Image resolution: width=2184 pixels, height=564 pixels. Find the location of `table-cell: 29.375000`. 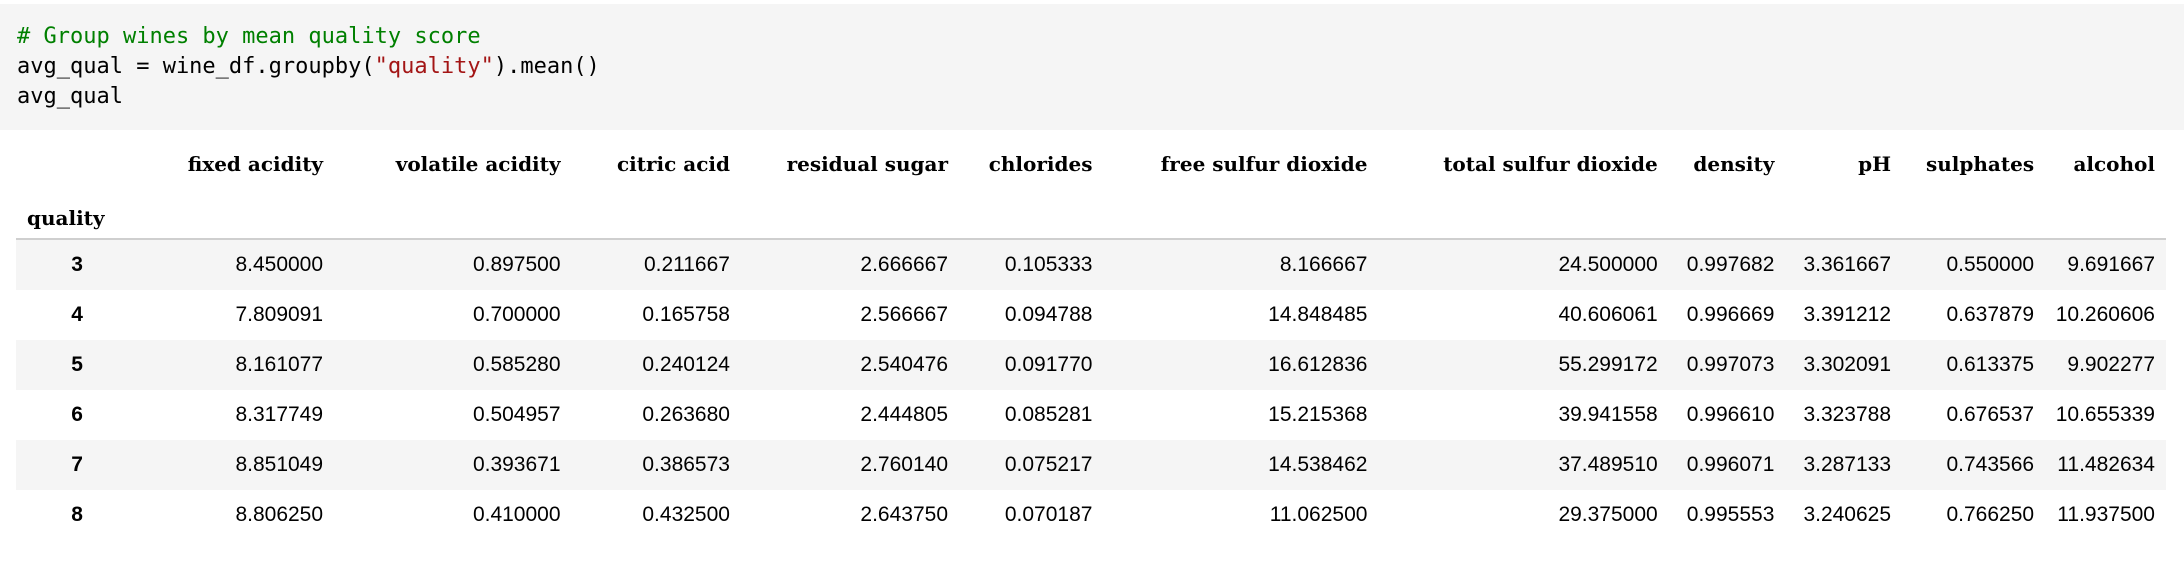

table-cell: 29.375000 is located at coordinates (1608, 514).